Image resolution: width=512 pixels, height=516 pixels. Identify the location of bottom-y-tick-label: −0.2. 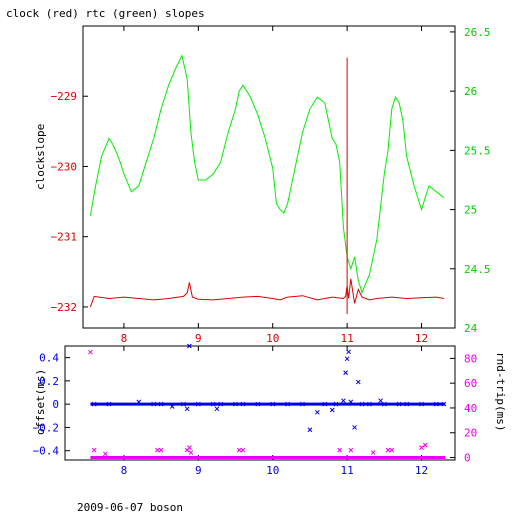
(46, 427).